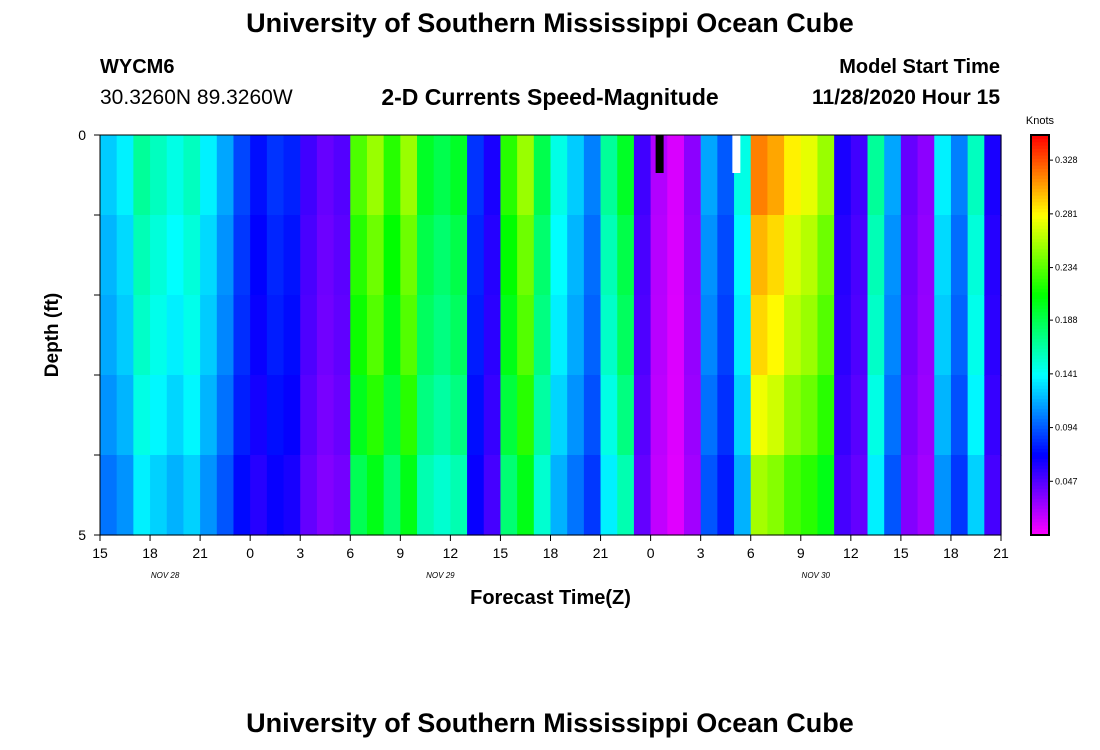  I want to click on colorbar-tick-label: 0.234, so click(1066, 268).